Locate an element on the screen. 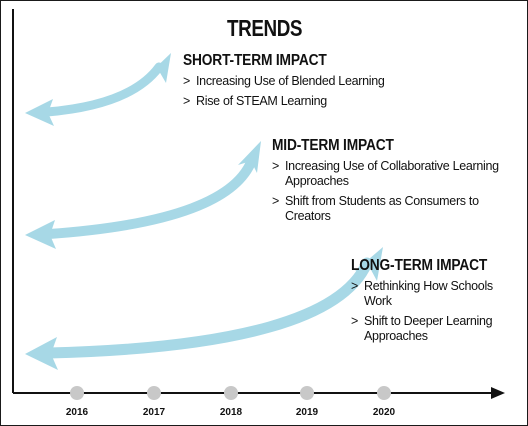 This screenshot has height=426, width=528. trend-item: > Rethinking How Schools Work is located at coordinates (436, 294).